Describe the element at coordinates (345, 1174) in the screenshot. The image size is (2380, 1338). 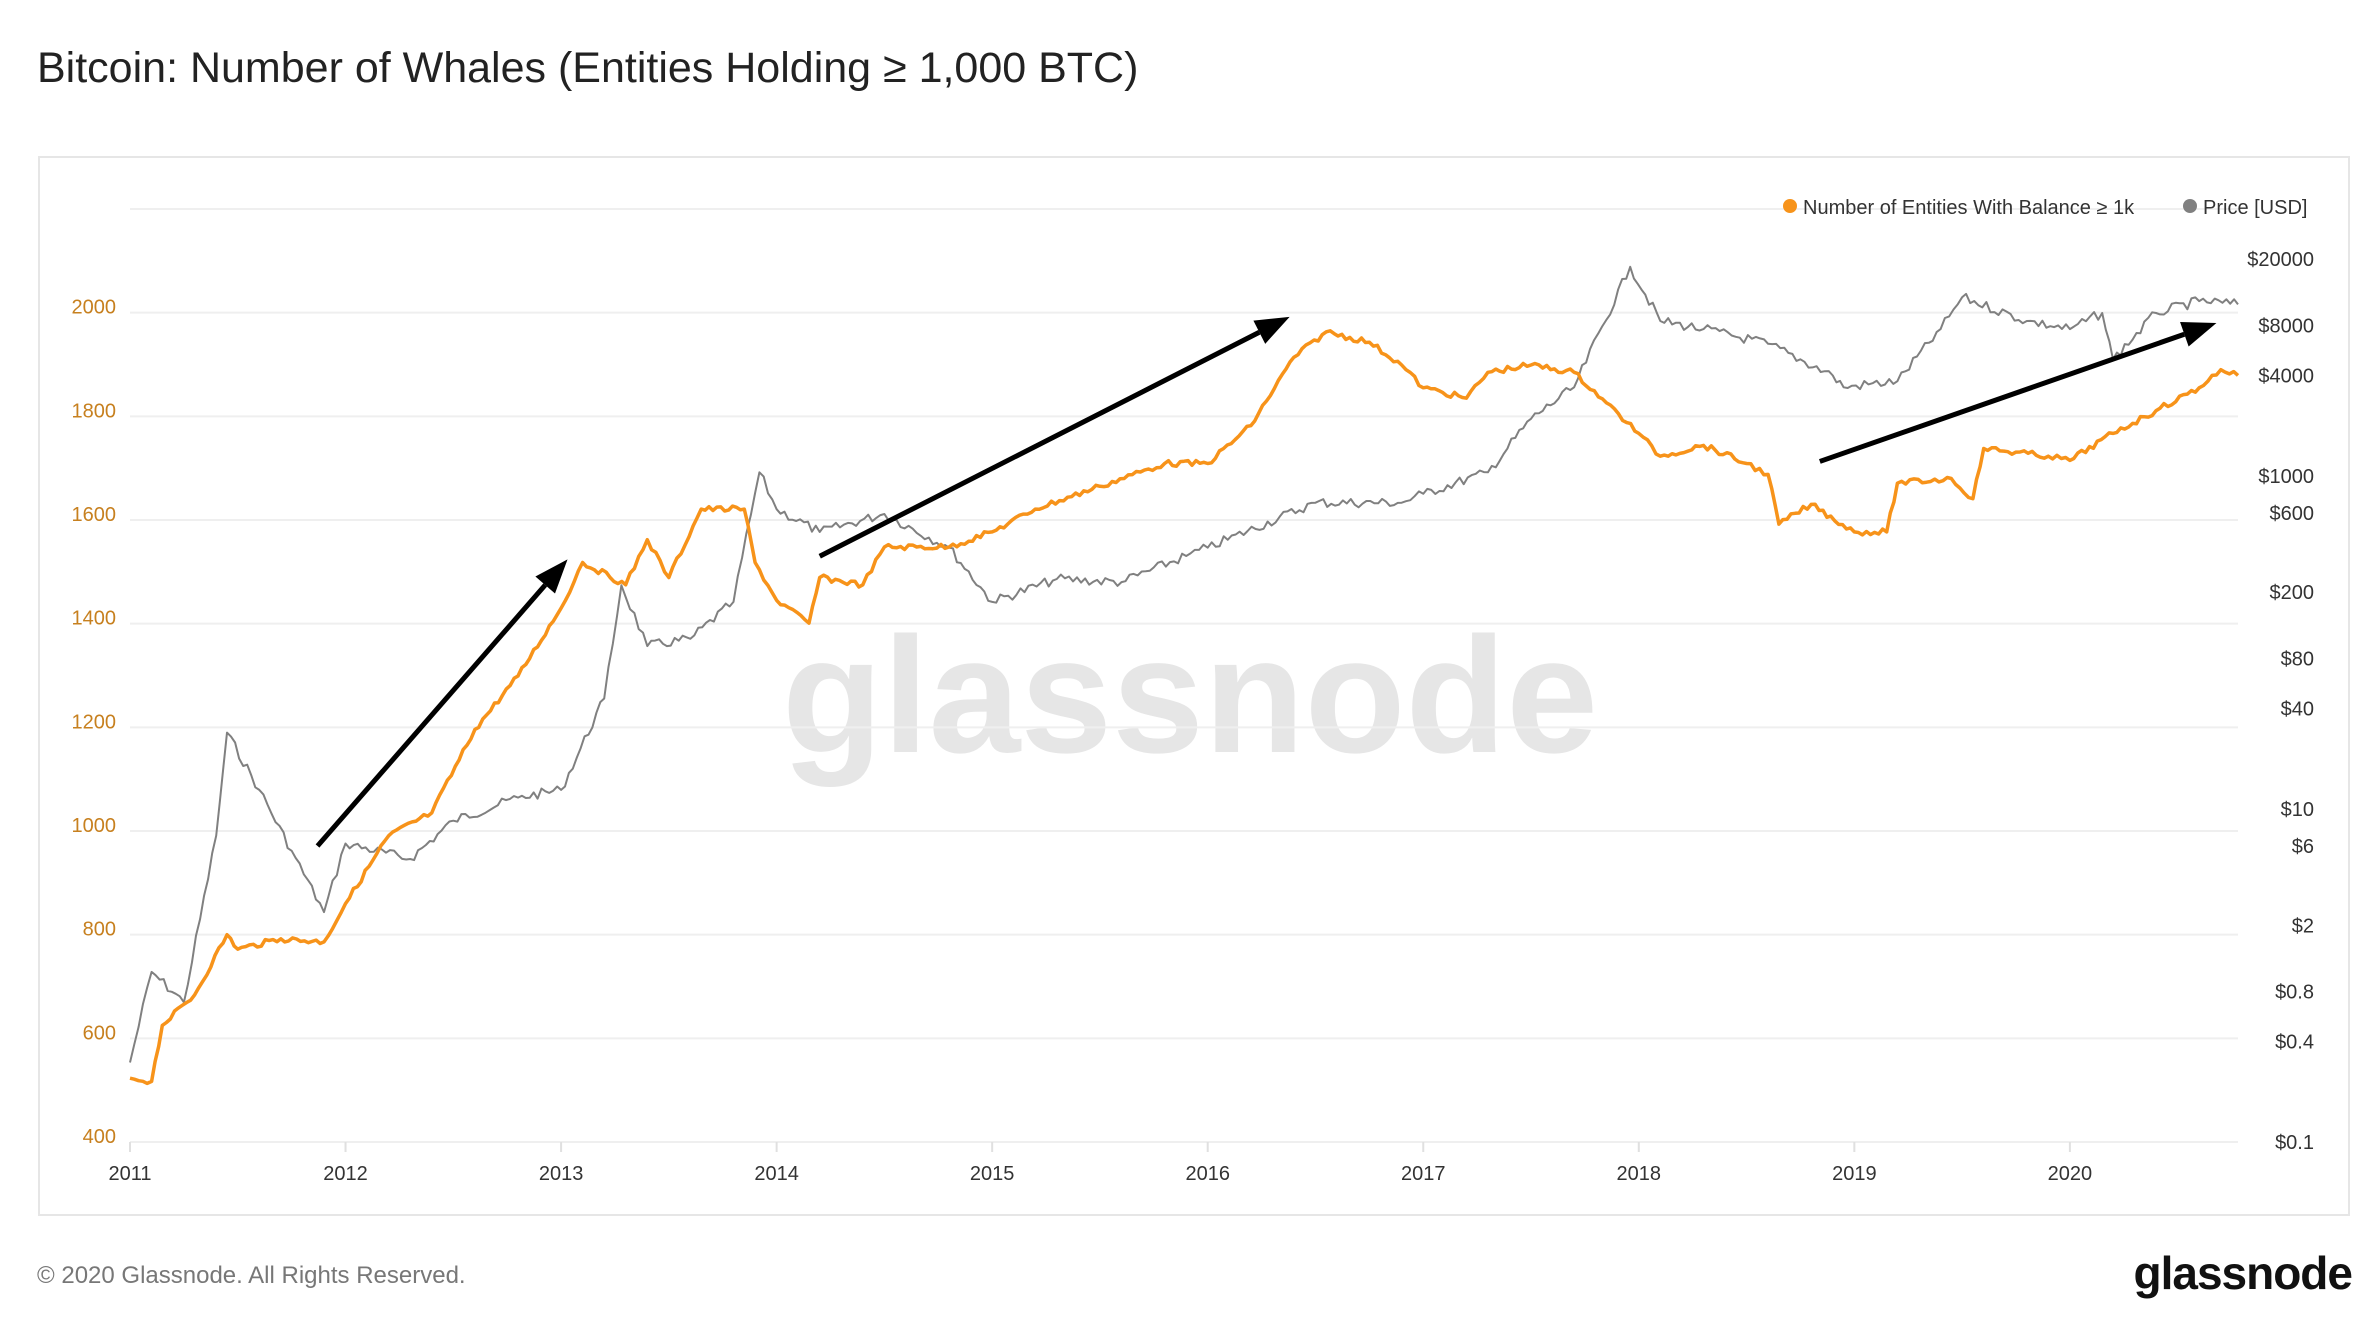
I see `x-tick-label: 2012` at that location.